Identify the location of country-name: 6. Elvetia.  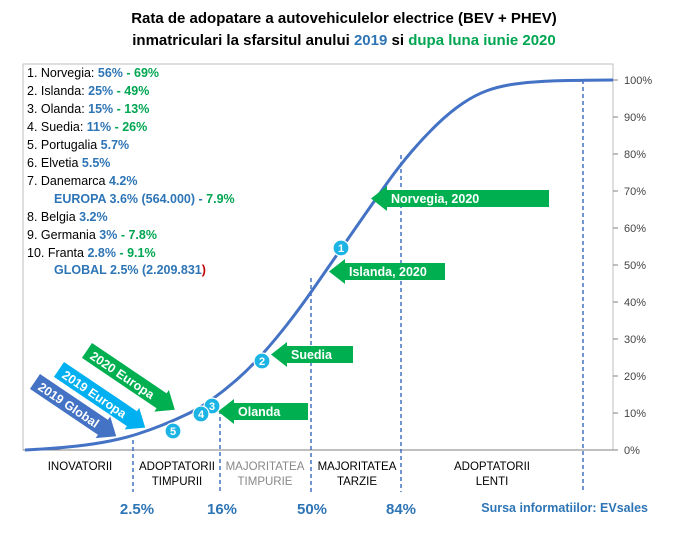
(54, 163).